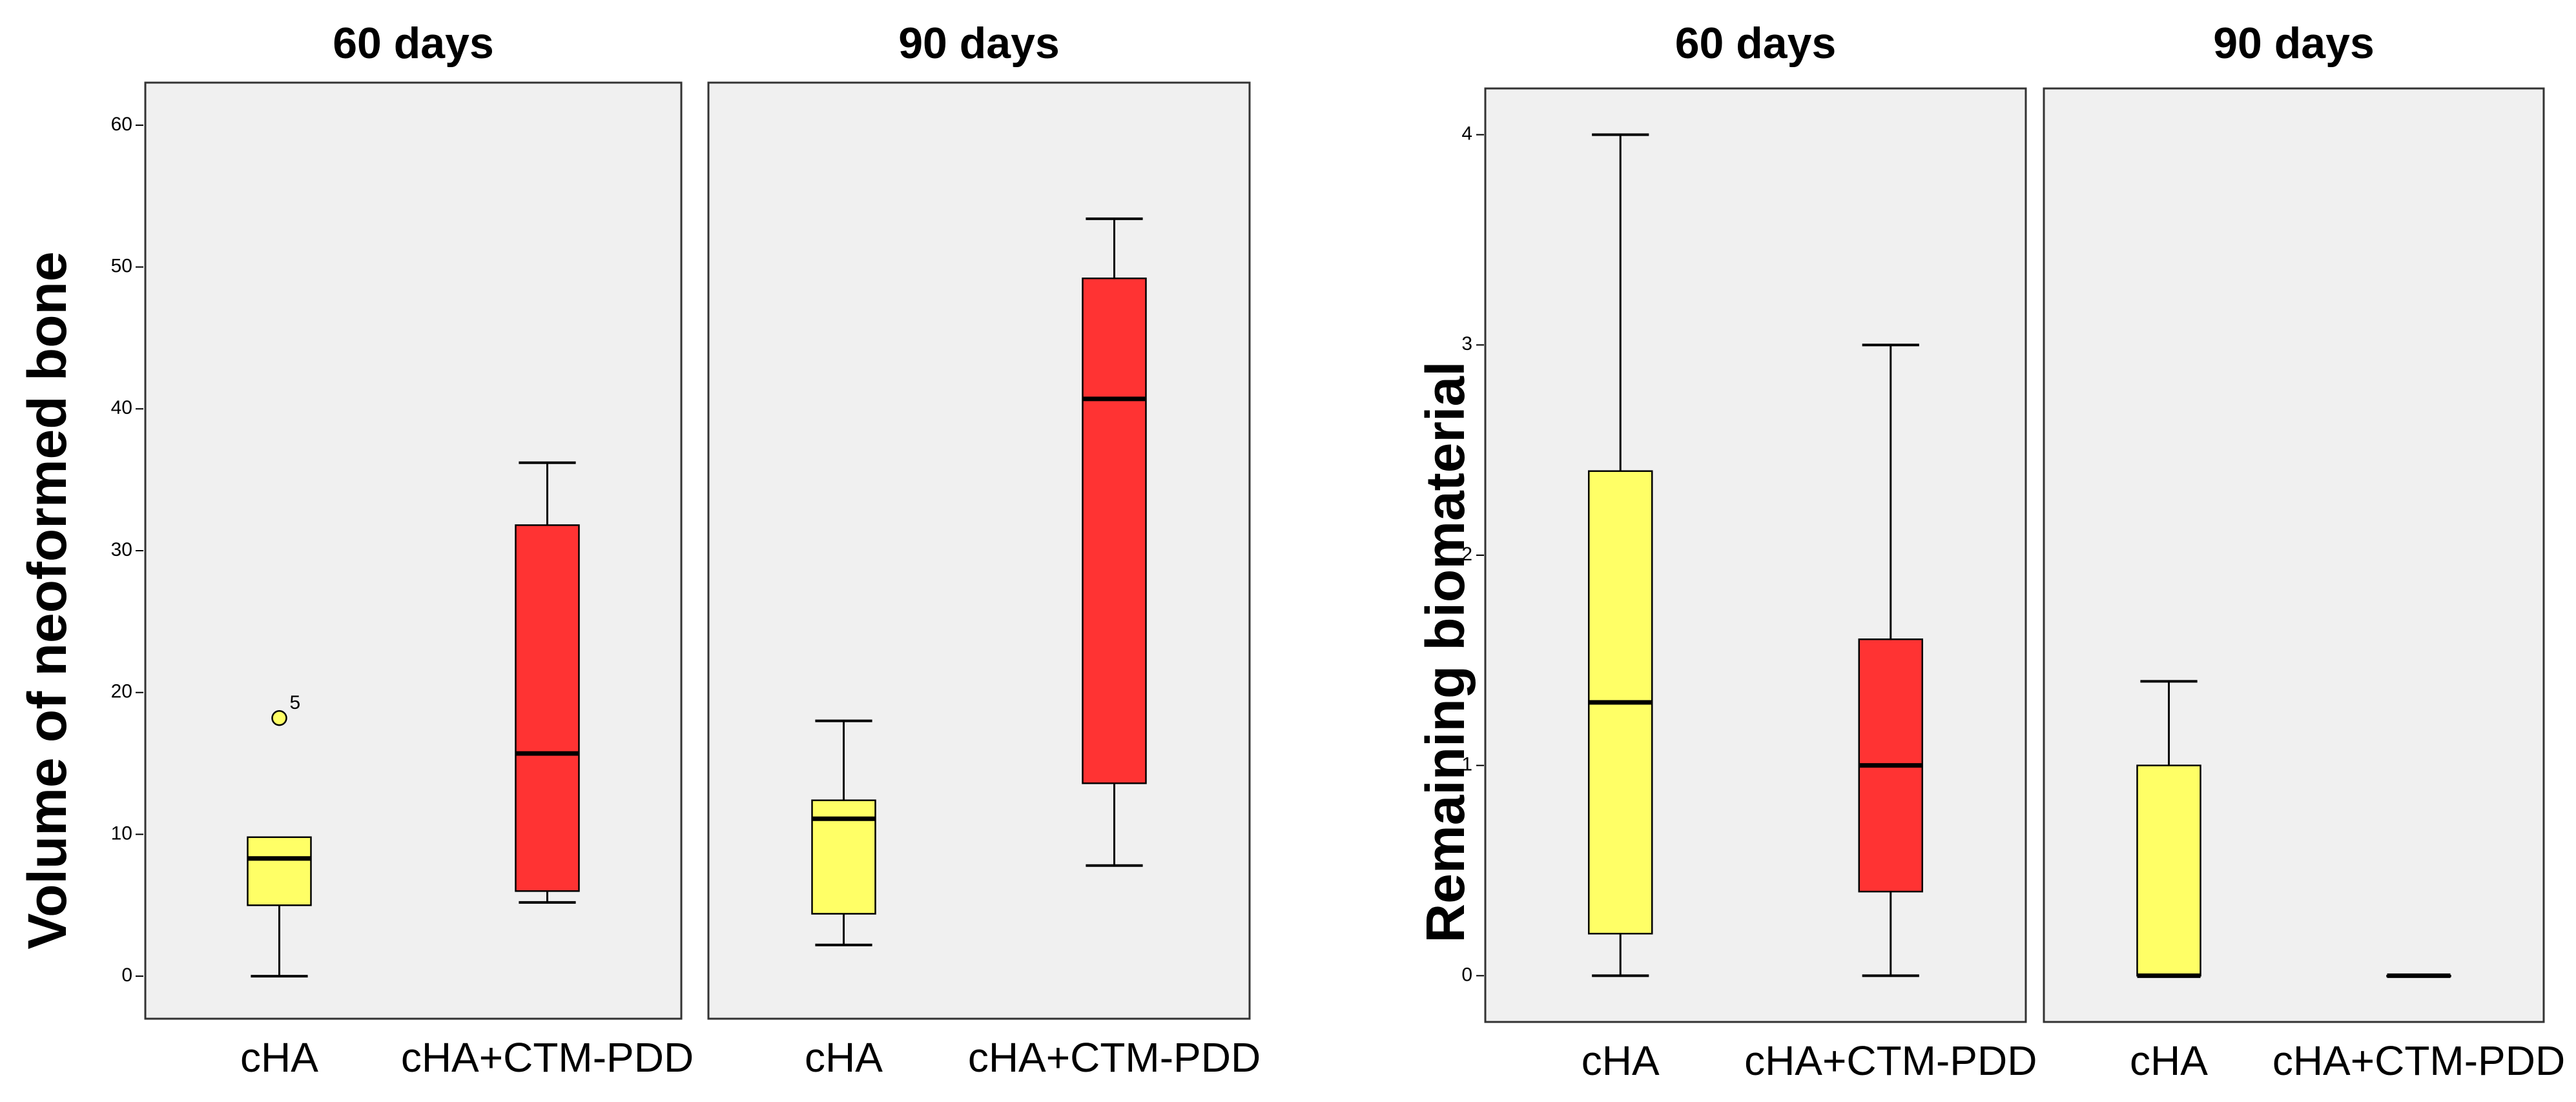 The image size is (2576, 1102). Describe the element at coordinates (1466, 134) in the screenshot. I see `y-tick-label: 4` at that location.